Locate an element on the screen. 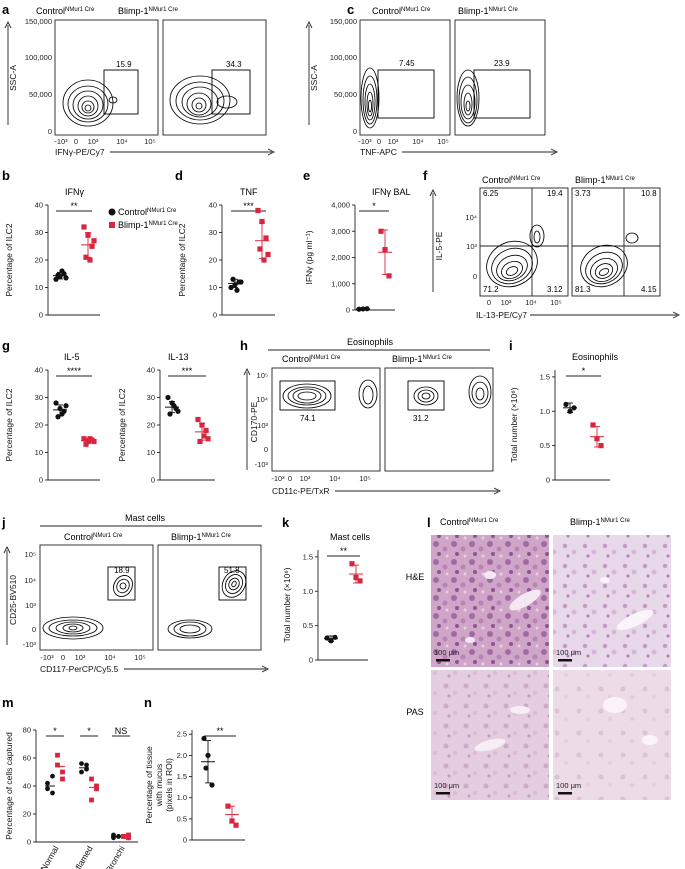  dotplot-k-ylabel: Total number (×10⁶) is located at coordinates (287, 604).